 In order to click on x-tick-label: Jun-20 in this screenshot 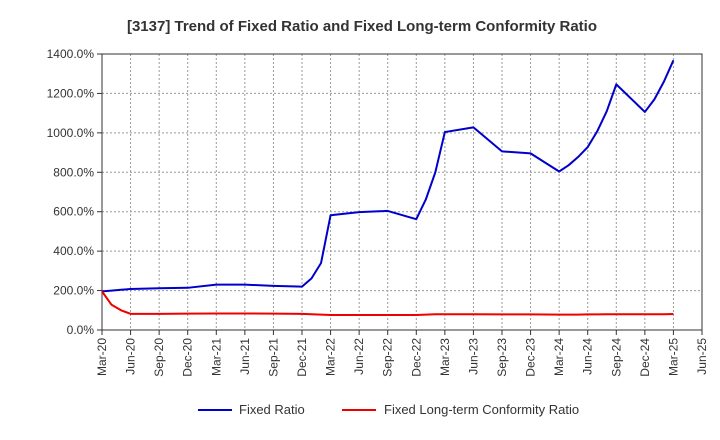, I will do `click(131, 356)`.